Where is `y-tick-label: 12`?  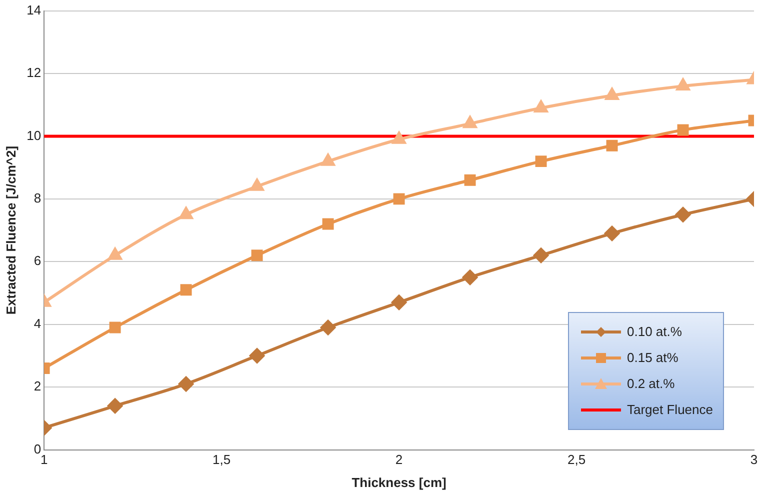 y-tick-label: 12 is located at coordinates (34, 72).